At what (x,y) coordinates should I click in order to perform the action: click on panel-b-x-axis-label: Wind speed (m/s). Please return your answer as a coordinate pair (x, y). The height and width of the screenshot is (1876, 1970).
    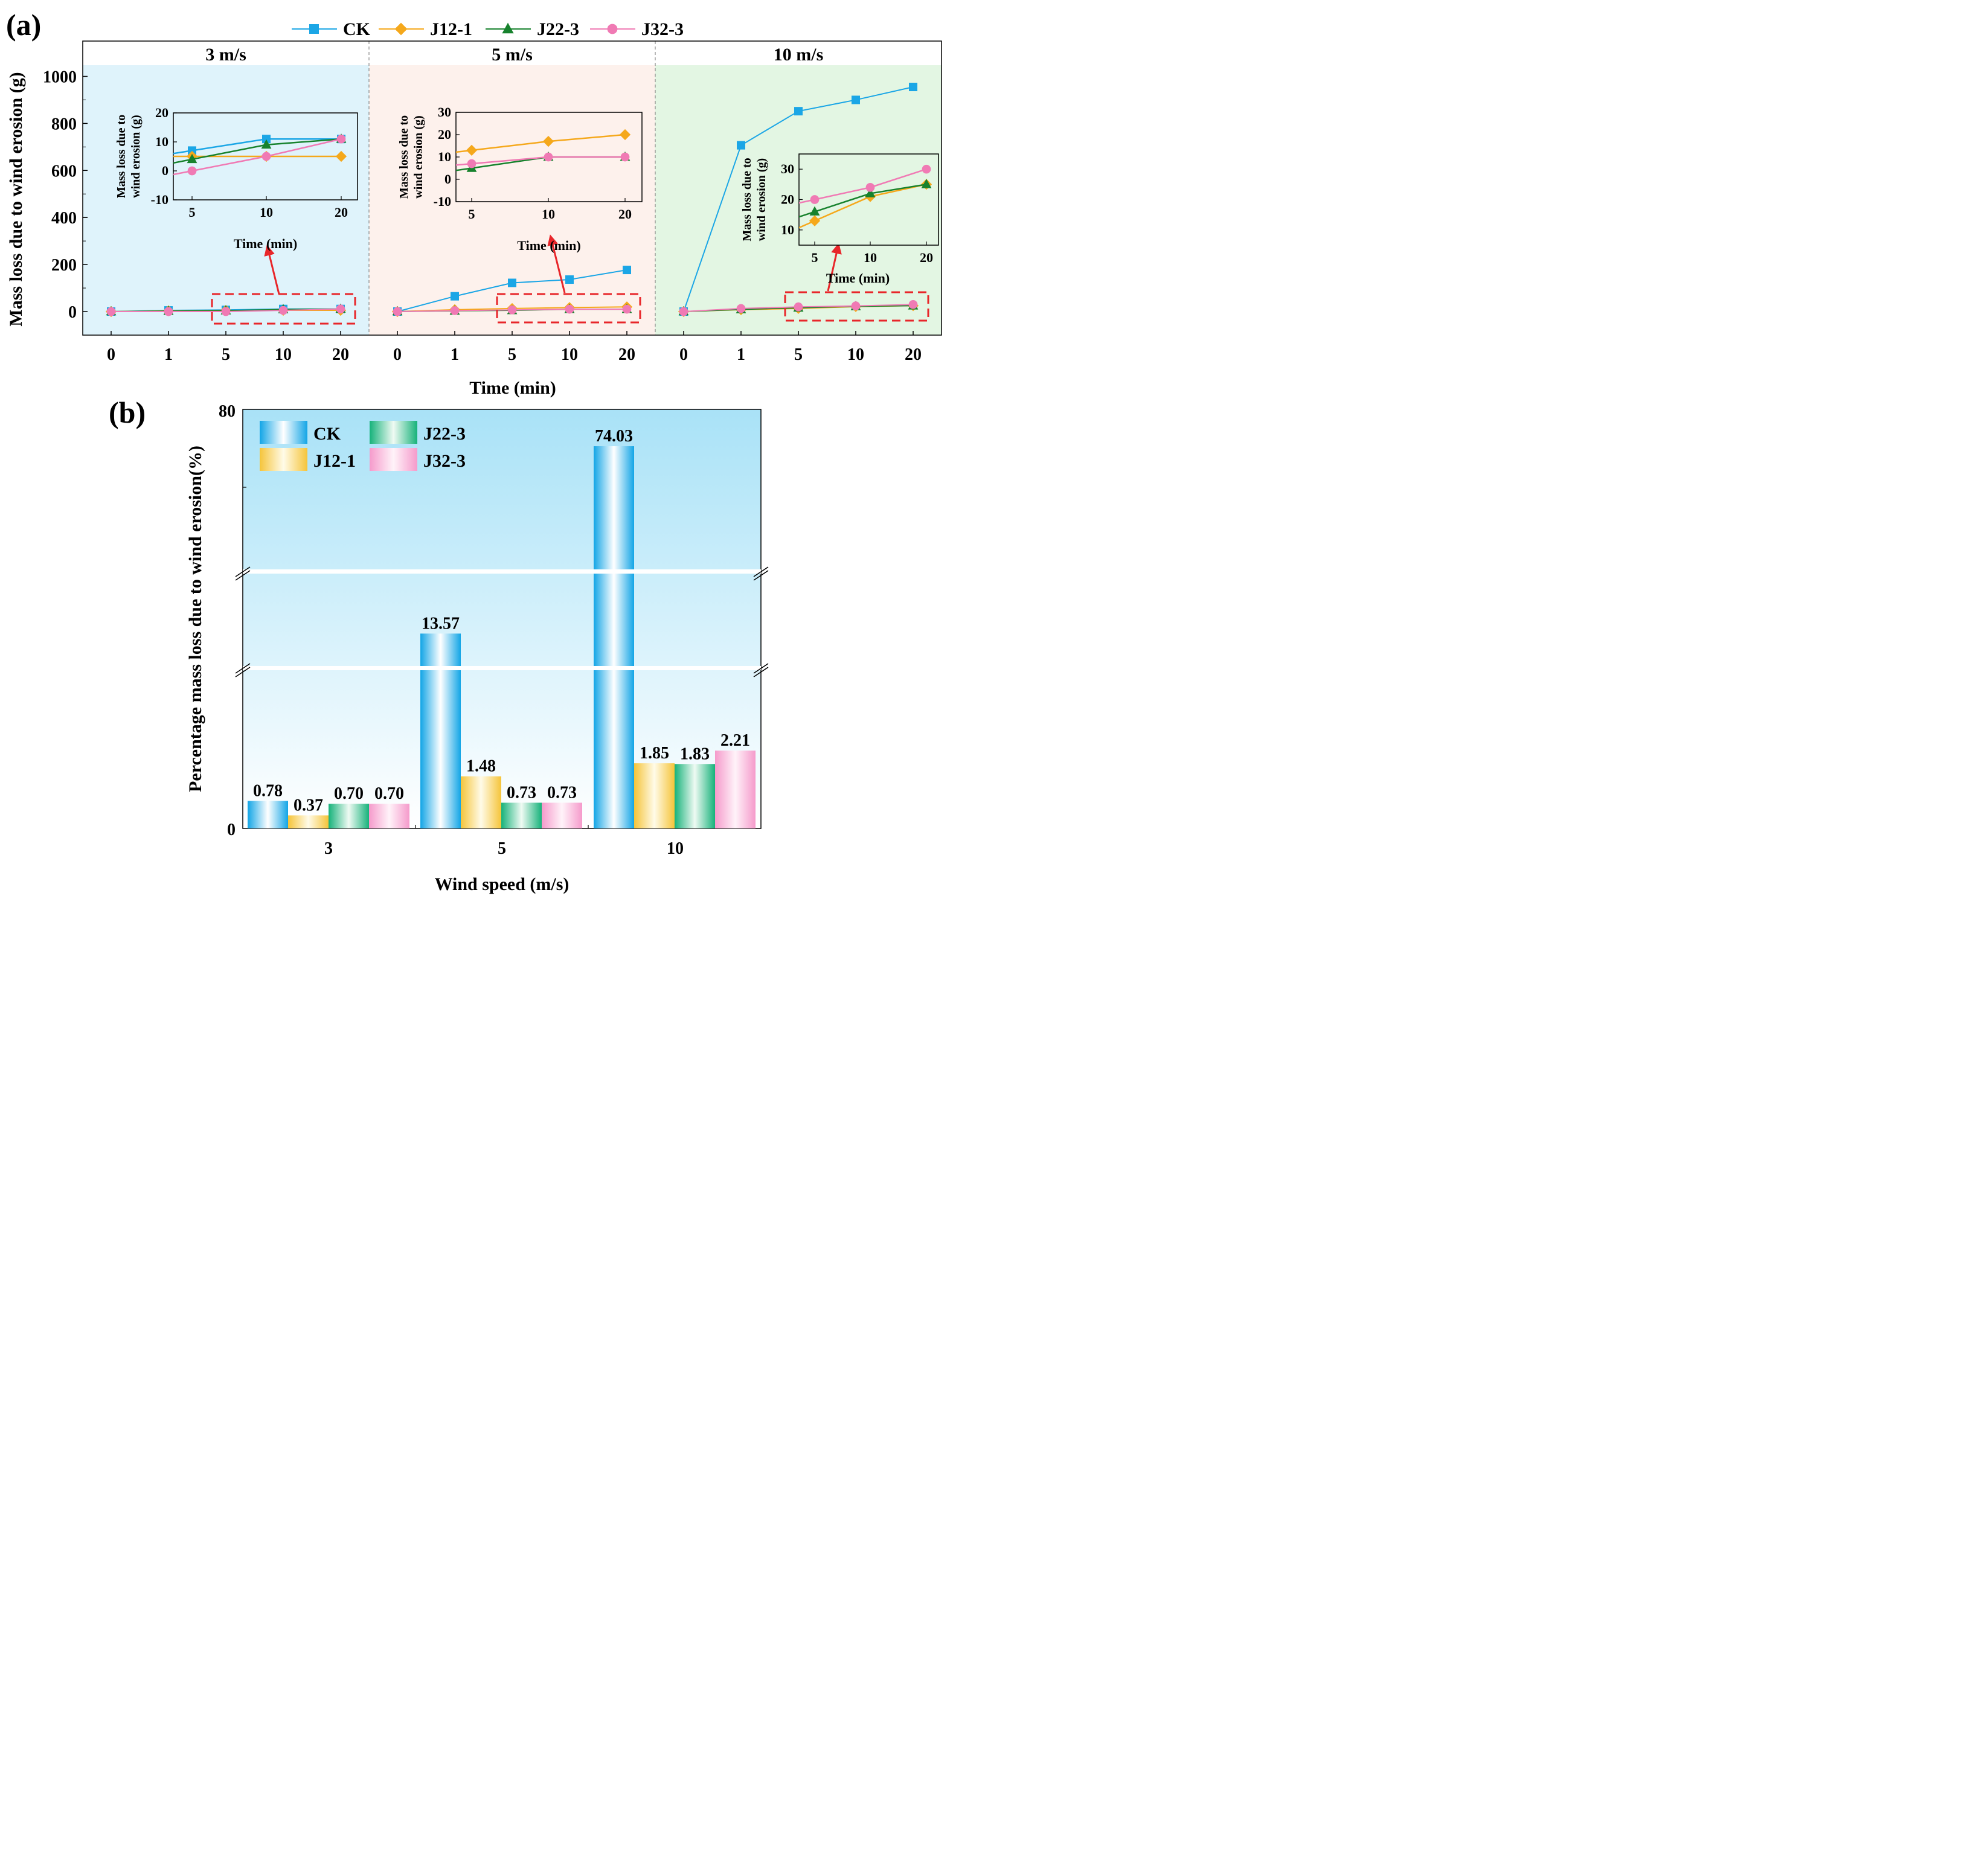
    Looking at the image, I should click on (502, 884).